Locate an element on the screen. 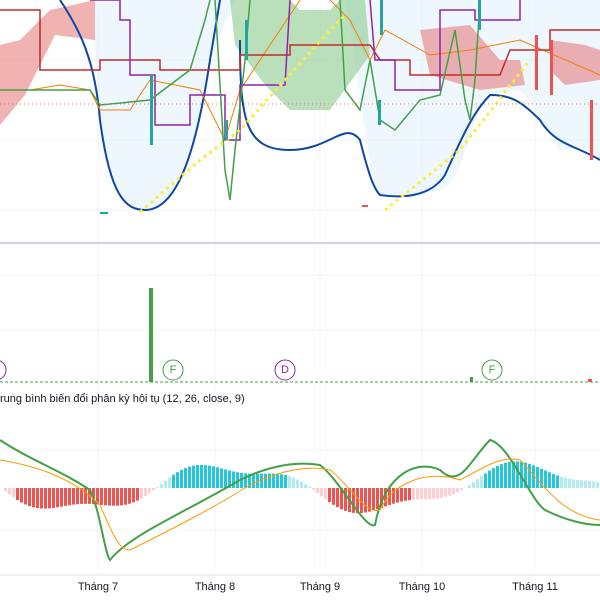  x-axis-label: Tháng 9 is located at coordinates (320, 587).